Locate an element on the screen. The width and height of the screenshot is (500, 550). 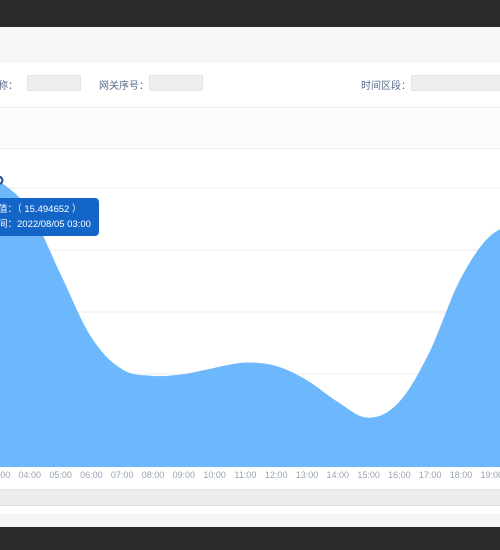
x-tick-label: 18:00 is located at coordinates (461, 475).